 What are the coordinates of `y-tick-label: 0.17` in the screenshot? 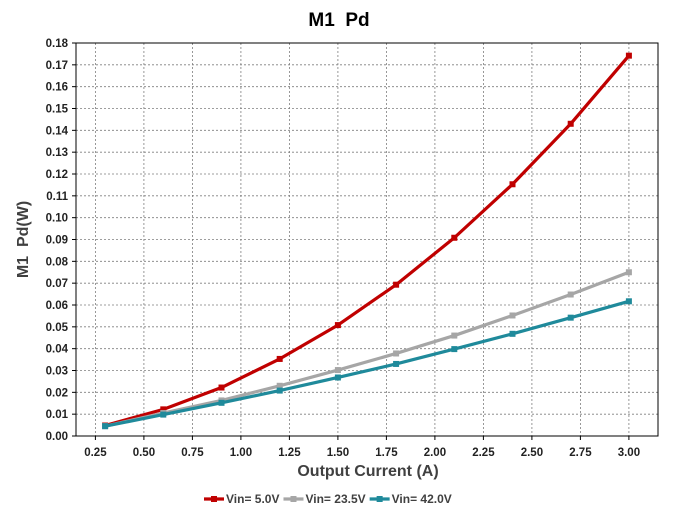 It's located at (57, 66).